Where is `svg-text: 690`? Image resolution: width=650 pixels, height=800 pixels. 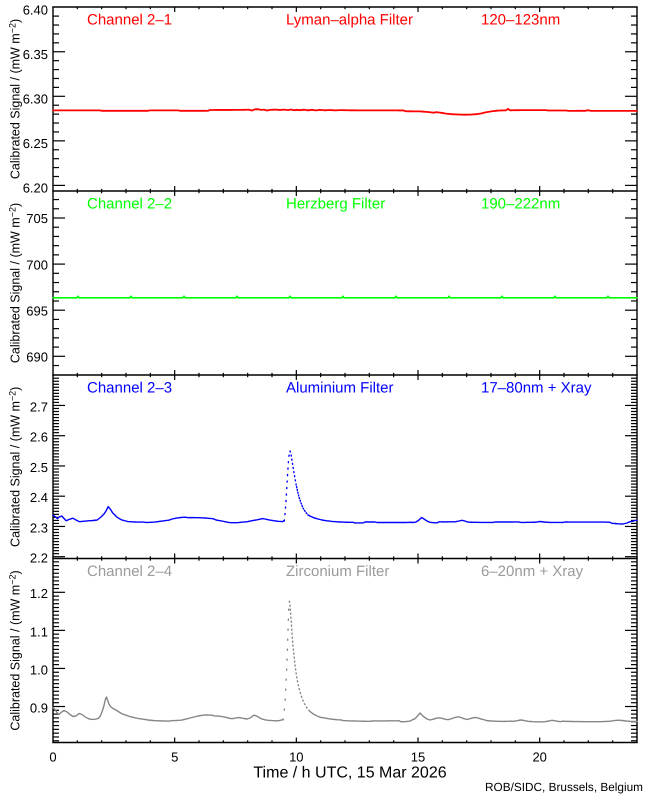
svg-text: 690 is located at coordinates (37, 357).